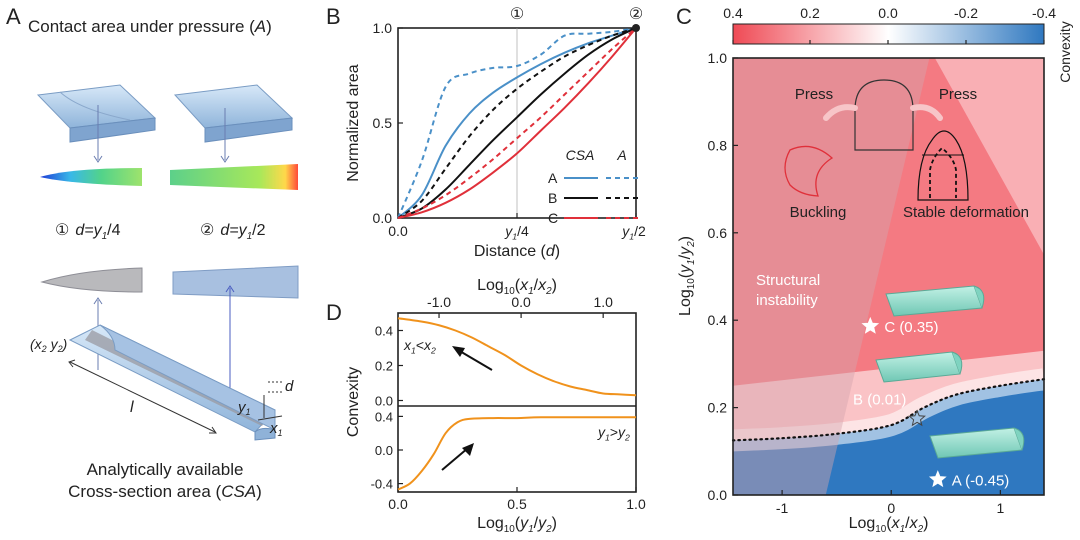 This screenshot has height=540, width=1080. I want to click on inset-arrow-right, so click(926, 112).